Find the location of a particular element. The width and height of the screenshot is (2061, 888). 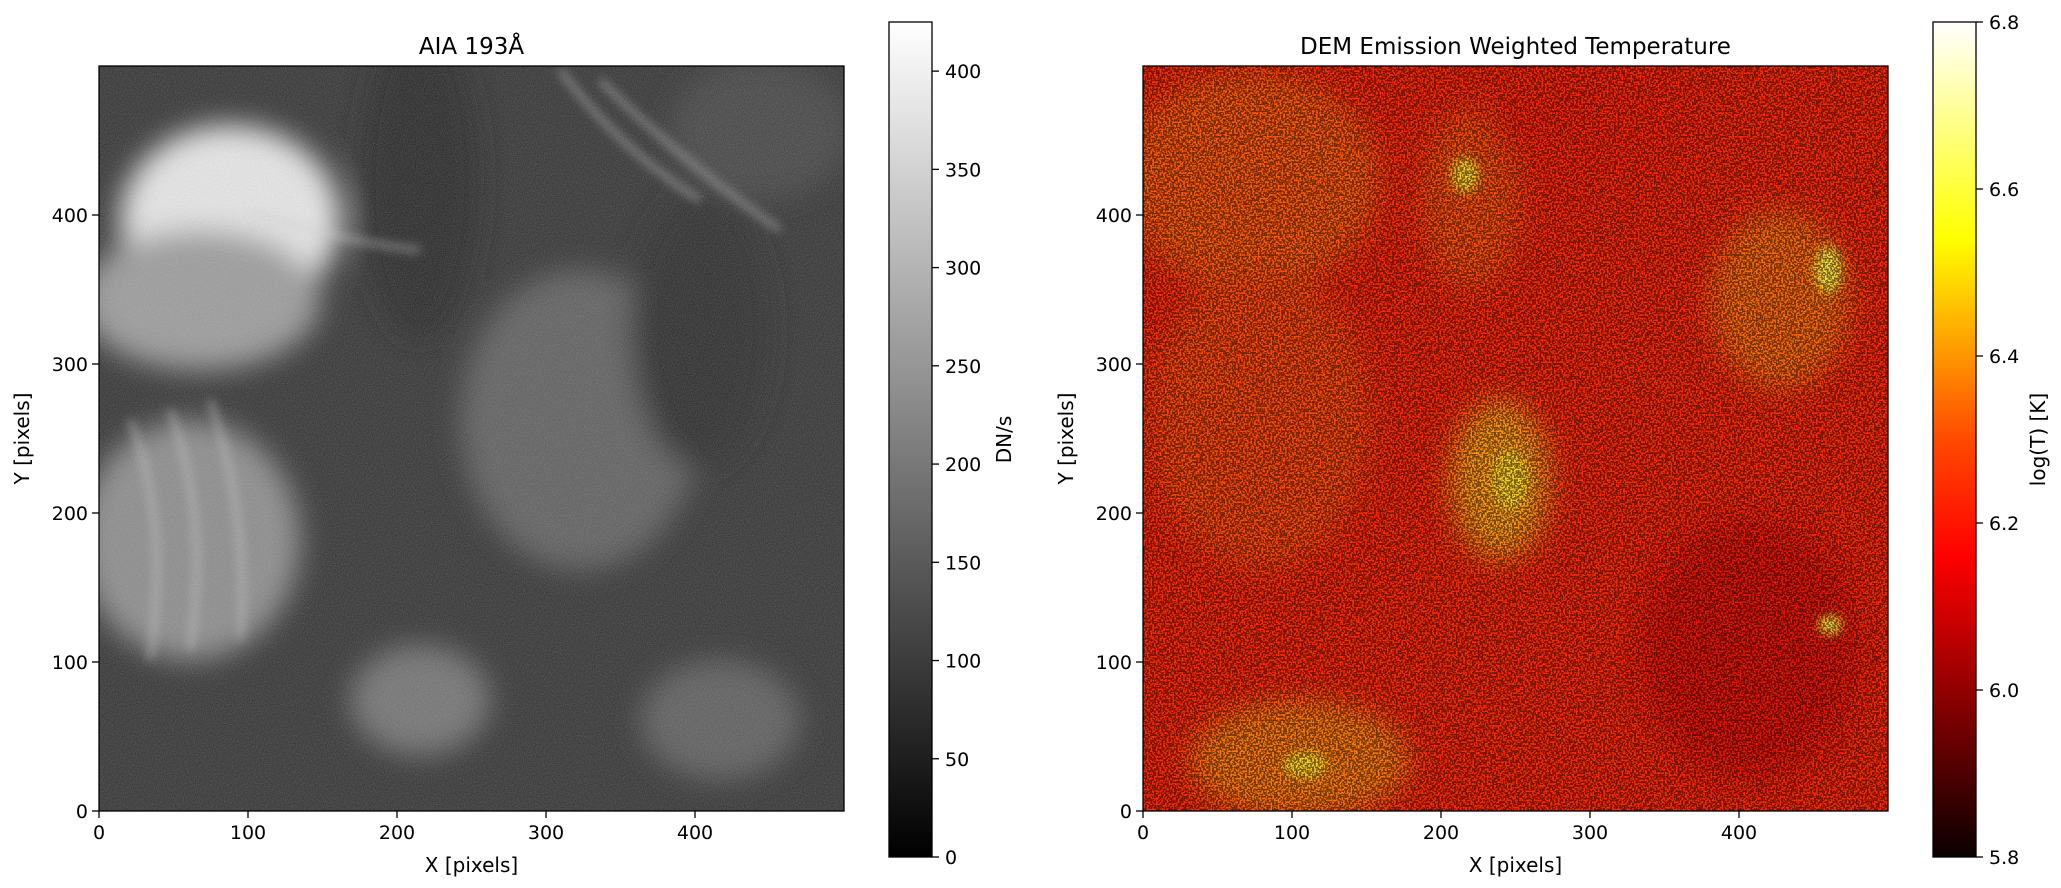

right-colorbar is located at coordinates (1954, 439).